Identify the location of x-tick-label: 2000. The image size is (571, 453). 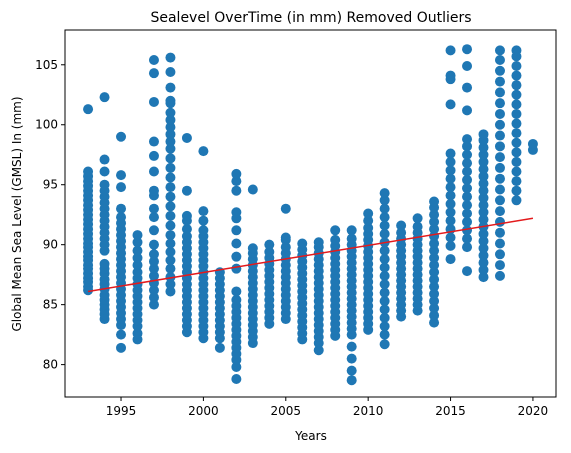
(203, 411).